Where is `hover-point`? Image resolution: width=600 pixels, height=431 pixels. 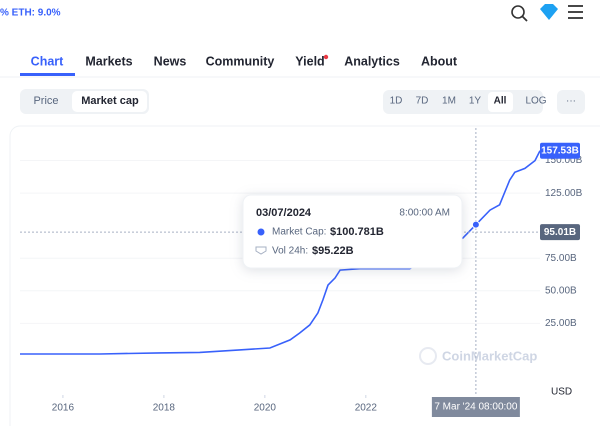
hover-point is located at coordinates (475, 224).